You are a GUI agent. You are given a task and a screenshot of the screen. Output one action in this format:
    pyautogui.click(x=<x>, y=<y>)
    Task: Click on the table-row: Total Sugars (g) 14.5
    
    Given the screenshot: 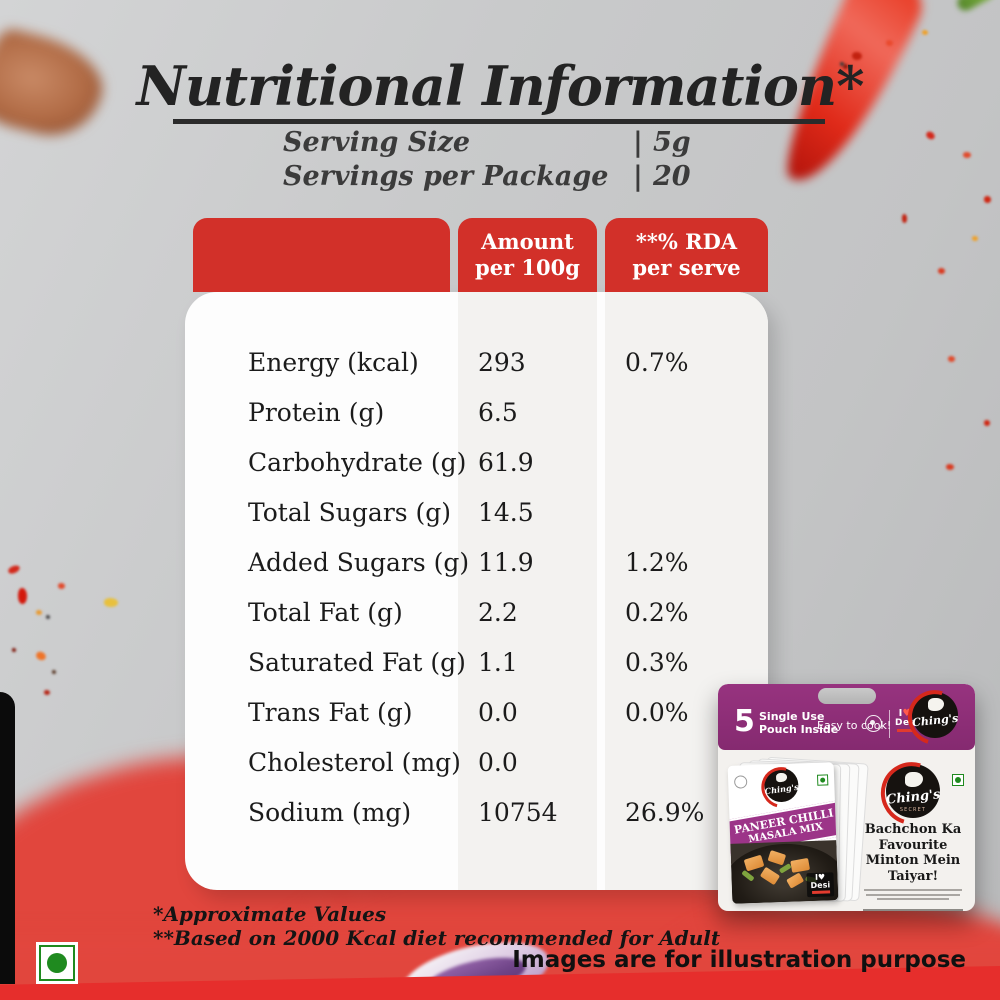 What is the action you would take?
    pyautogui.click(x=476, y=513)
    